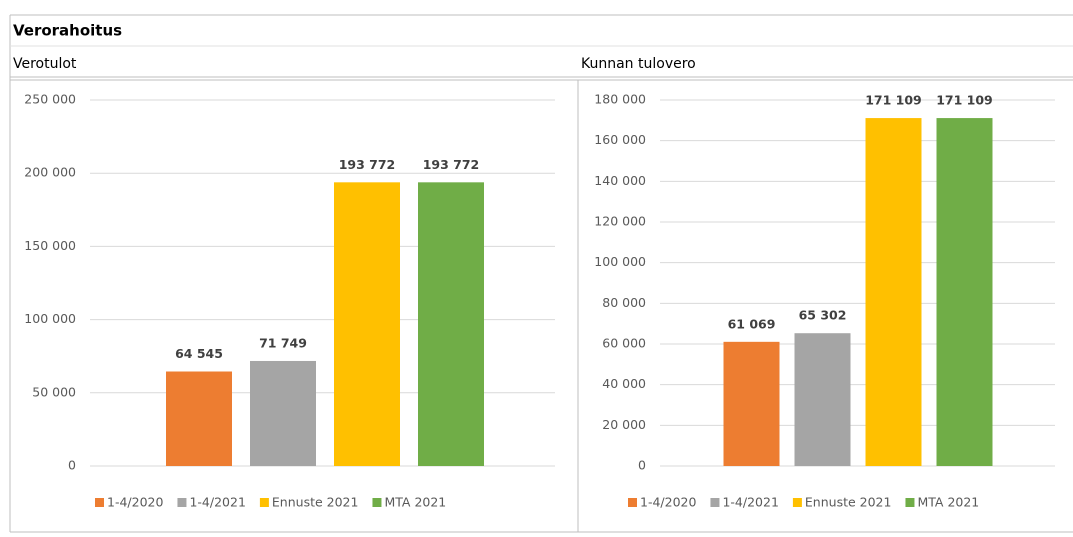 This screenshot has height=537, width=1073. I want to click on data-label: 61 069, so click(752, 323).